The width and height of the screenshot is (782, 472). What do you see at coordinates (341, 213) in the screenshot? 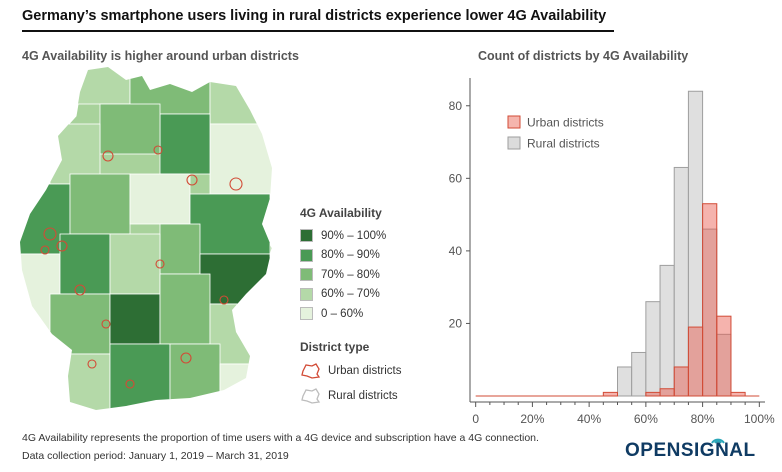
I see `legend-title: 4G Availability` at bounding box center [341, 213].